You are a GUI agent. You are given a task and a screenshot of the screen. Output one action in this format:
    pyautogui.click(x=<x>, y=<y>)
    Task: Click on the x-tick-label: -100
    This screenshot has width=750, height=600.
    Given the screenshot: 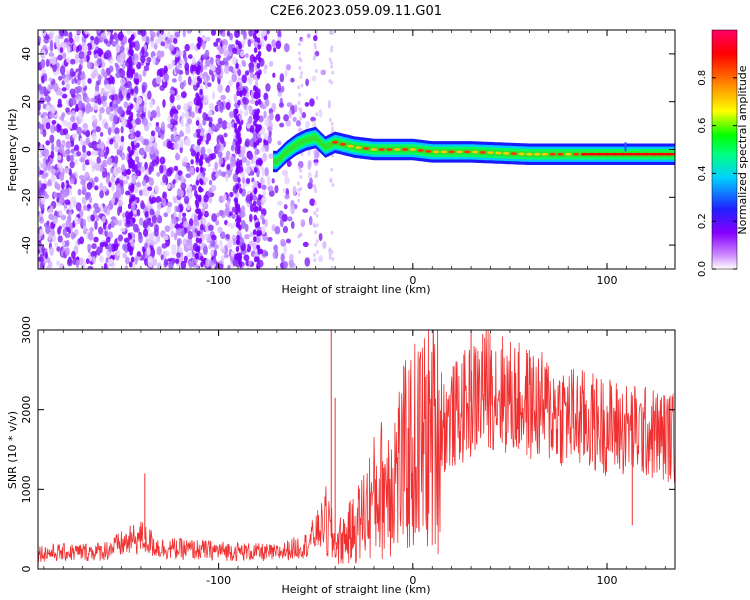 What is the action you would take?
    pyautogui.click(x=218, y=280)
    